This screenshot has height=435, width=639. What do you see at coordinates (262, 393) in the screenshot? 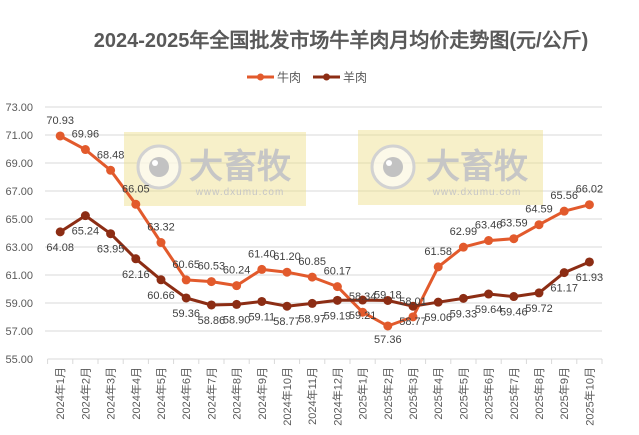
I see `x-tick-label: 2024年9月` at bounding box center [262, 393].